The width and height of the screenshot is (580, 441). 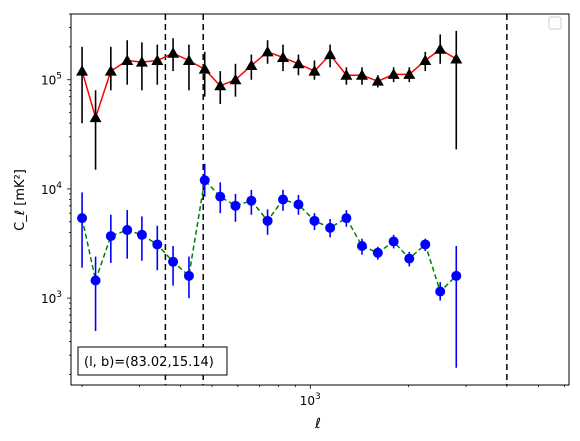 What do you see at coordinates (317, 424) in the screenshot?
I see `x-axis-label: ℓ` at bounding box center [317, 424].